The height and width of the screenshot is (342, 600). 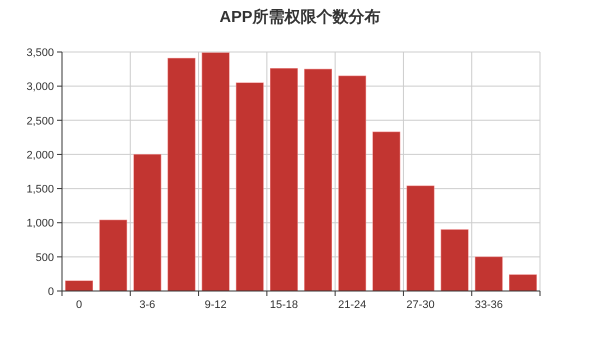 I want to click on x-tick-label: 3-6, so click(x=147, y=305).